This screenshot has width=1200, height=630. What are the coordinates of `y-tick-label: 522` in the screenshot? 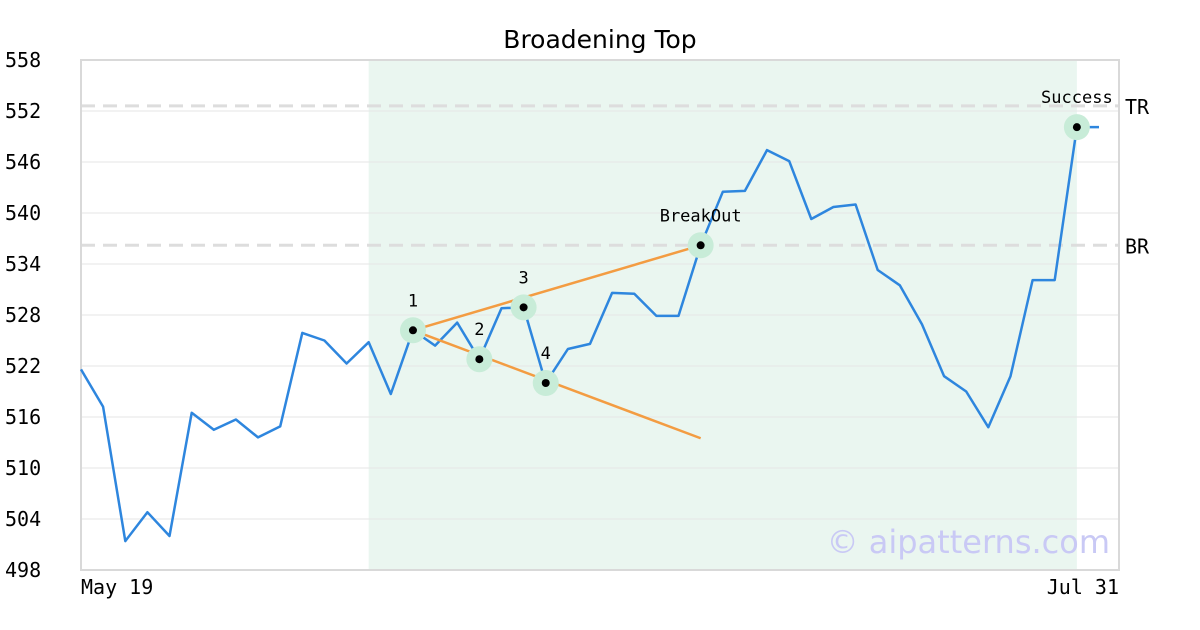 It's located at (23, 366).